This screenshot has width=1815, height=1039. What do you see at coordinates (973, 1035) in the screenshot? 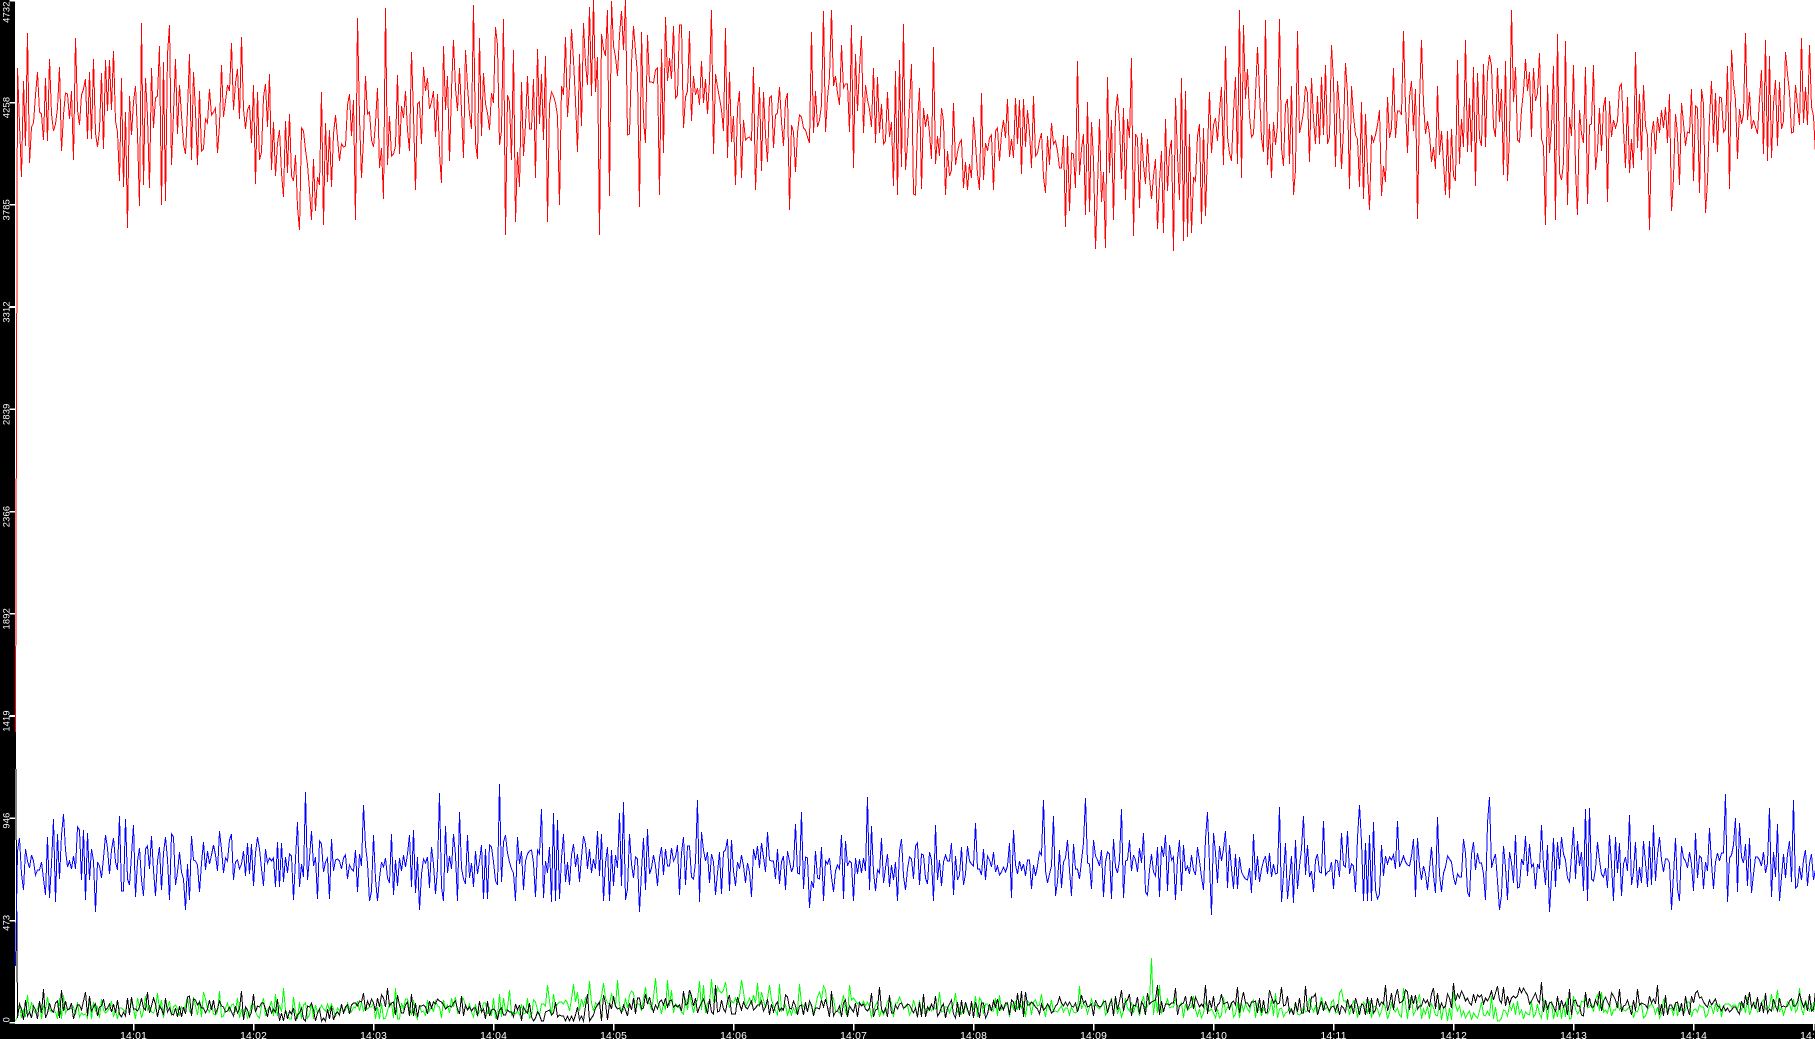
I see `svg-text: 14:08` at bounding box center [973, 1035].